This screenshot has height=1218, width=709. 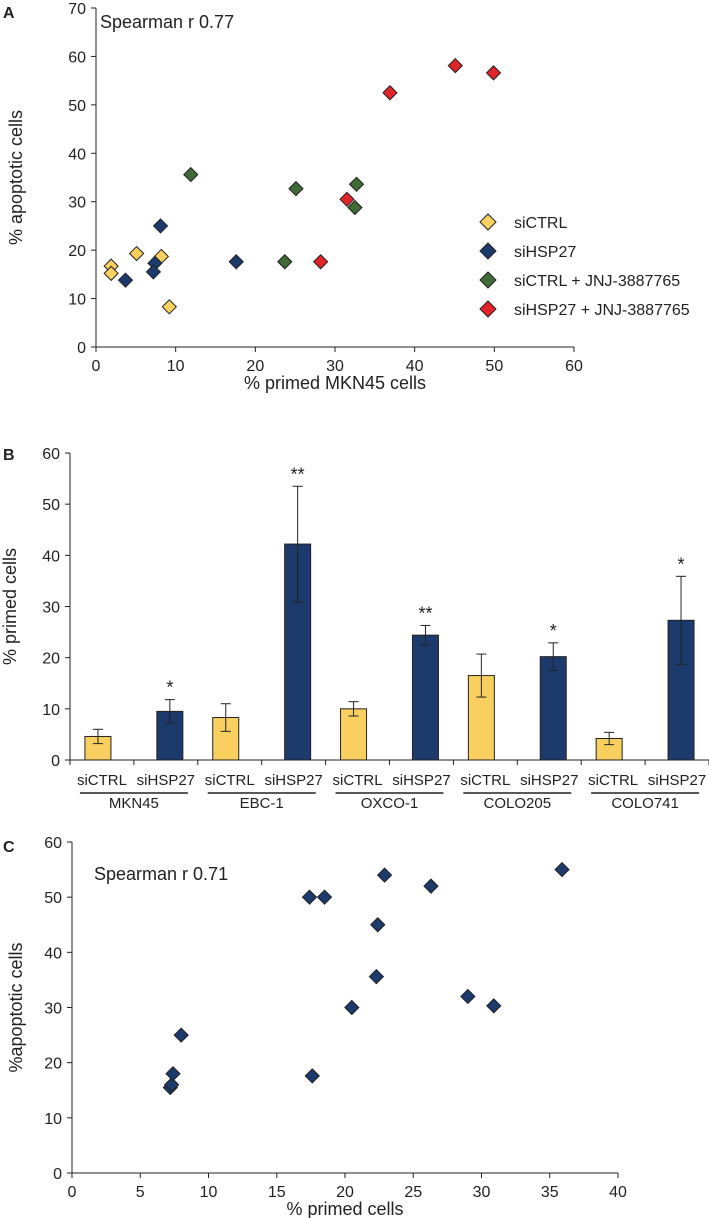 What do you see at coordinates (540, 223) in the screenshot?
I see `legend-label: siCTRL` at bounding box center [540, 223].